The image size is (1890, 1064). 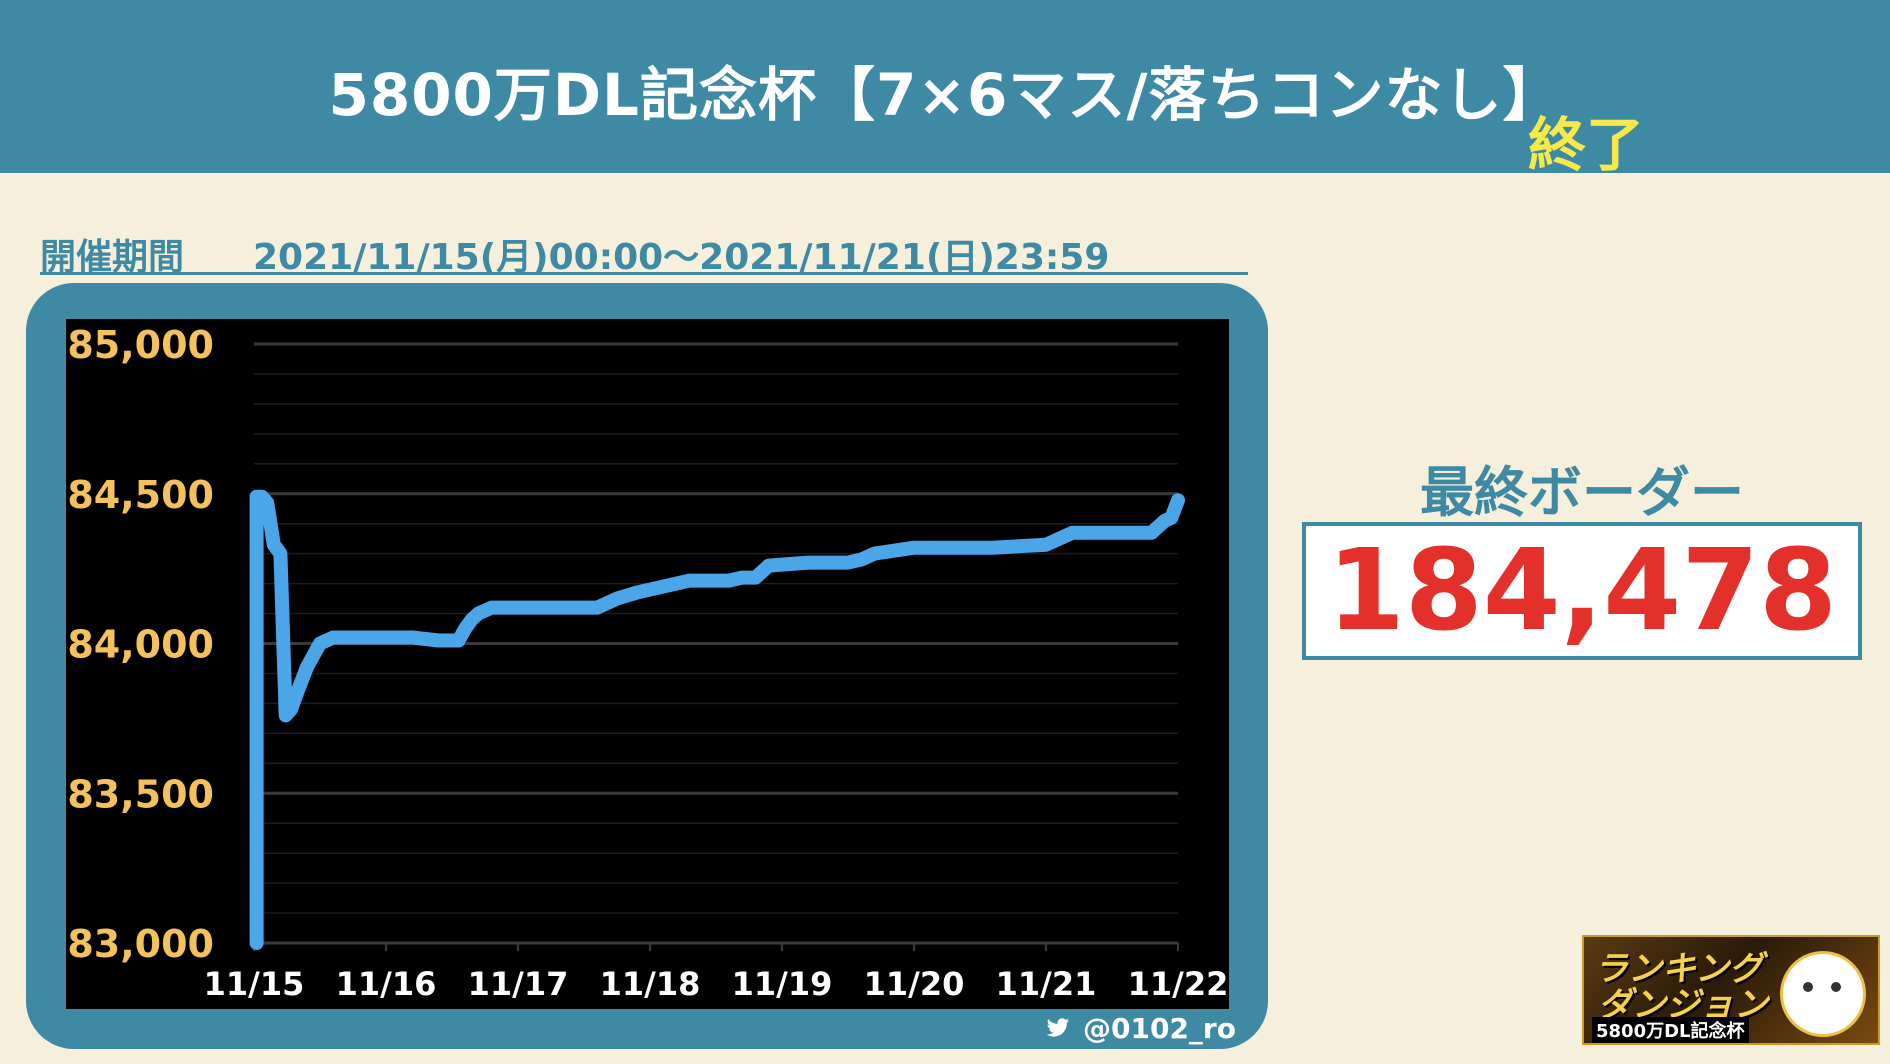 I want to click on y-tick-label: 183,000, so click(x=140, y=944).